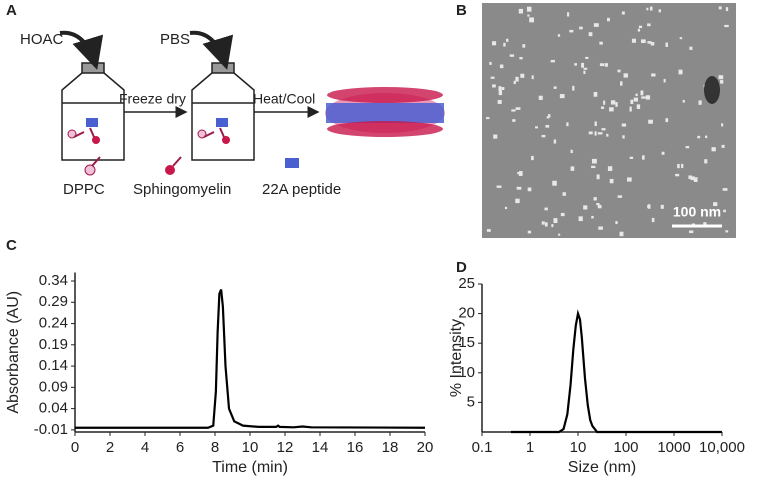  I want to click on legend-label: DPPC, so click(84, 189).